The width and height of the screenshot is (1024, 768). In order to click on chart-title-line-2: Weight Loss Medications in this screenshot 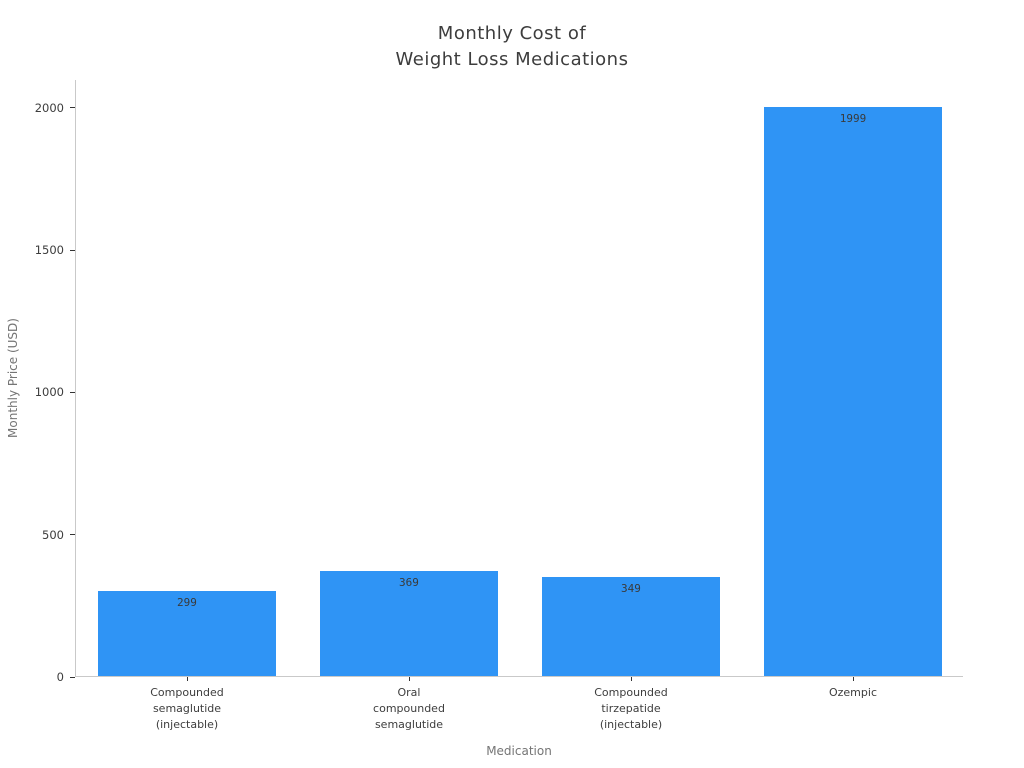, I will do `click(512, 59)`.